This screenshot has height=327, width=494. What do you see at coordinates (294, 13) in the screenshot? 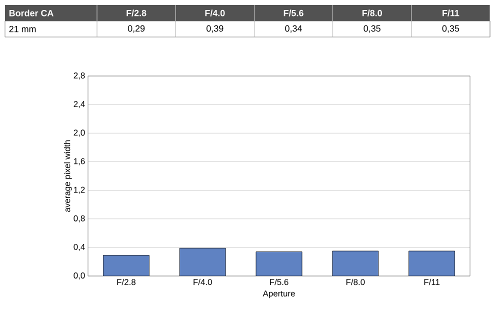
I see `category-label: F/5.6` at bounding box center [294, 13].